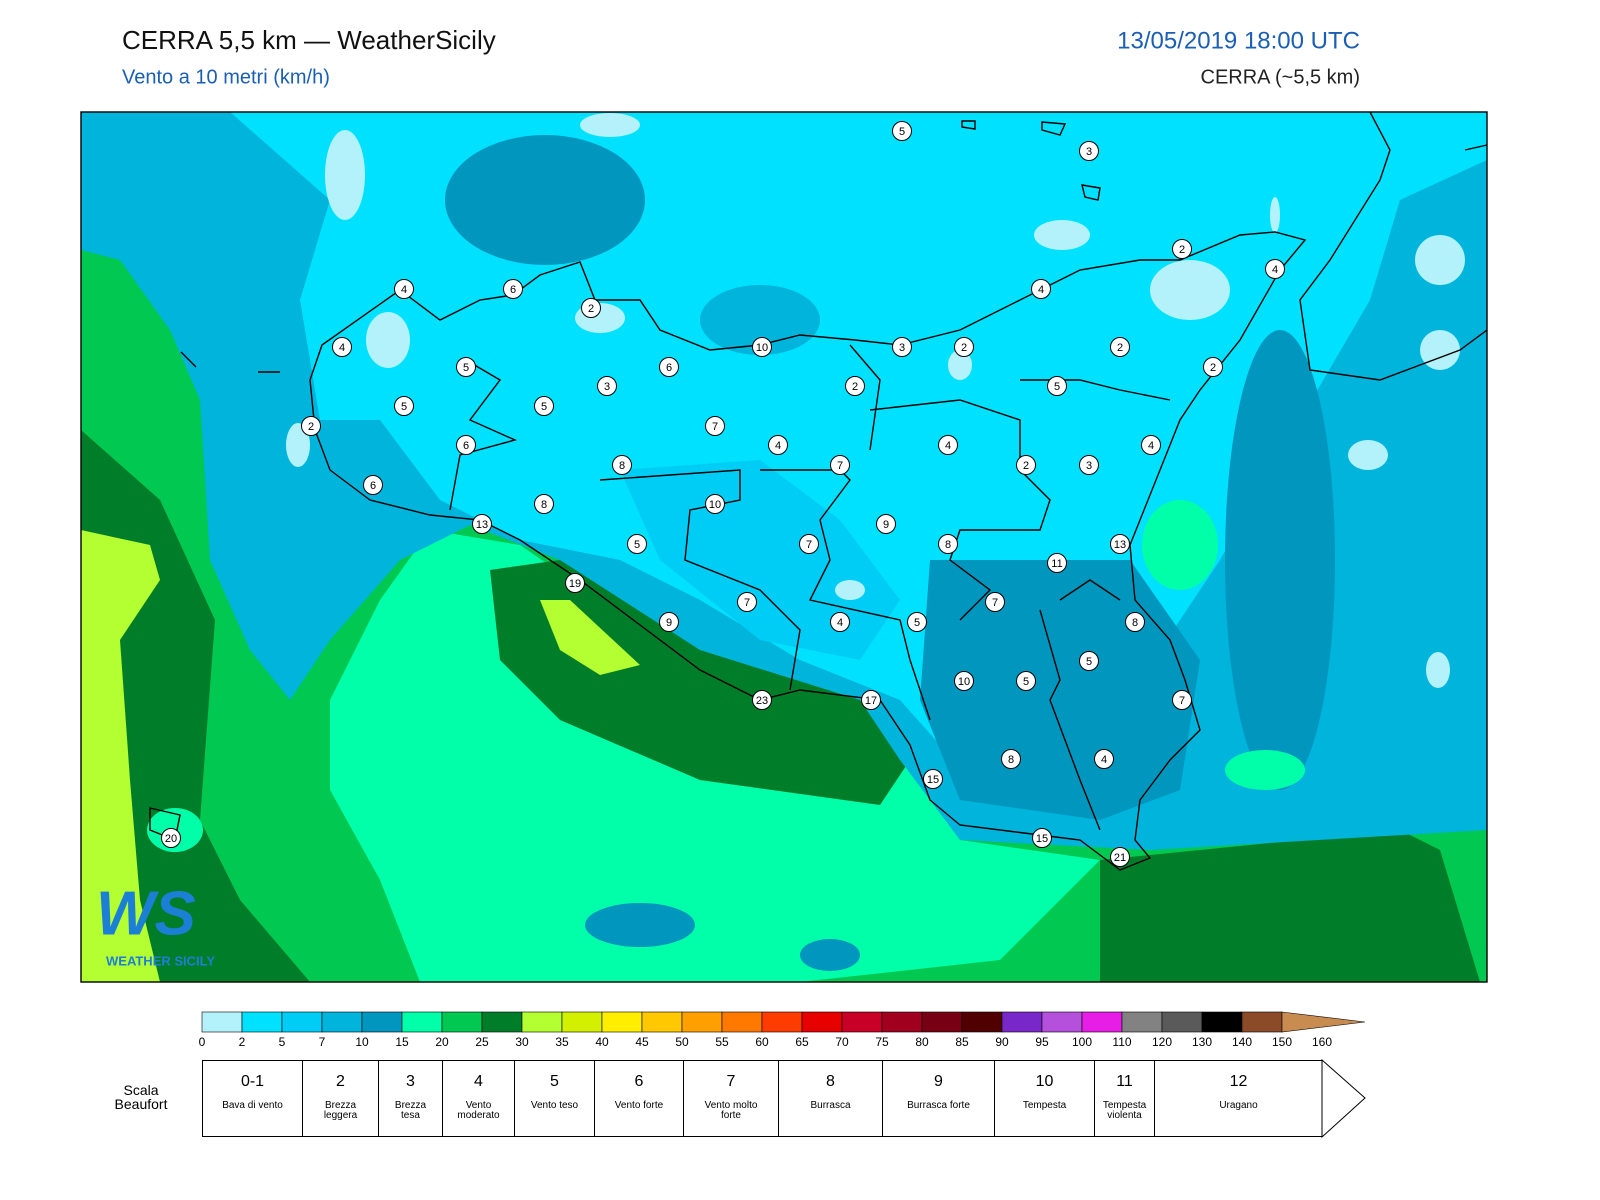 This screenshot has width=1600, height=1200. I want to click on colorbar-tick-label: 2, so click(242, 1042).